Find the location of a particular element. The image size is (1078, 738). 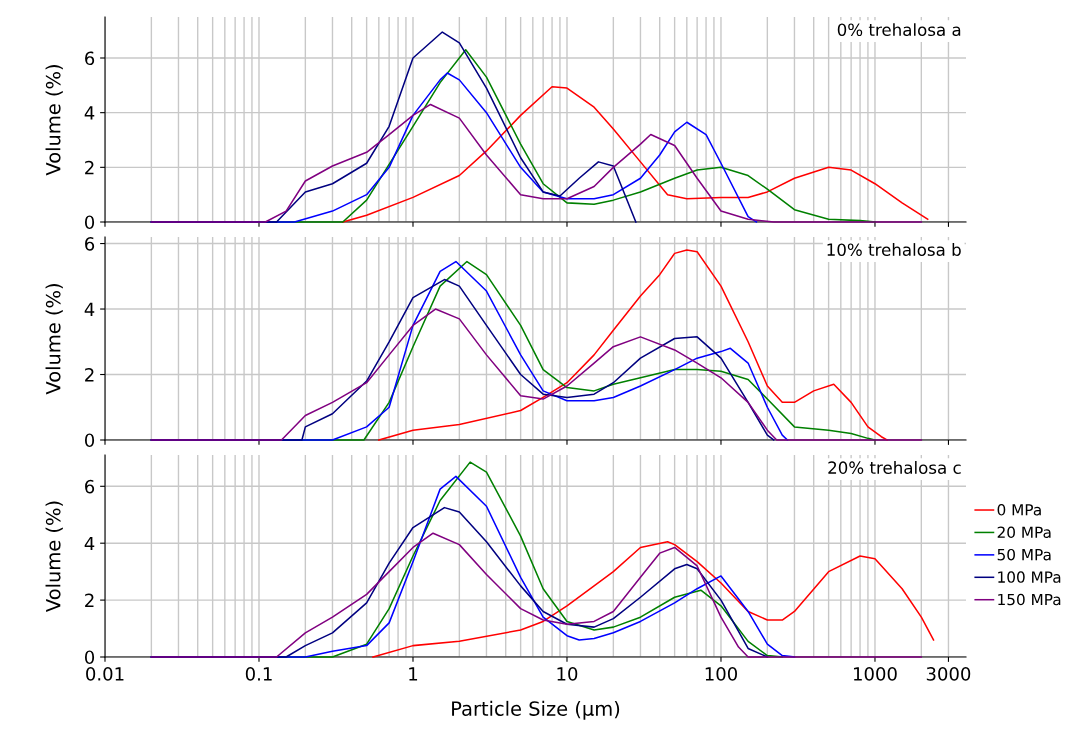

x-tick-label: 0.1 is located at coordinates (258, 674).